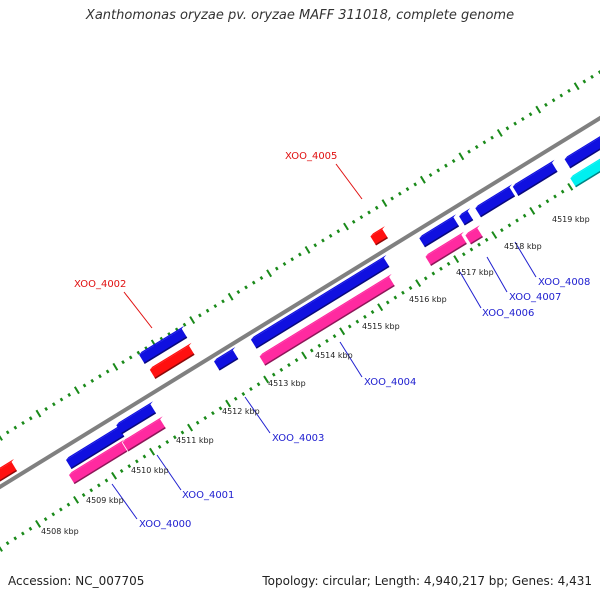 Image resolution: width=600 pixels, height=600 pixels. I want to click on gene-label-xoo-4003: XOO_4003, so click(298, 438).